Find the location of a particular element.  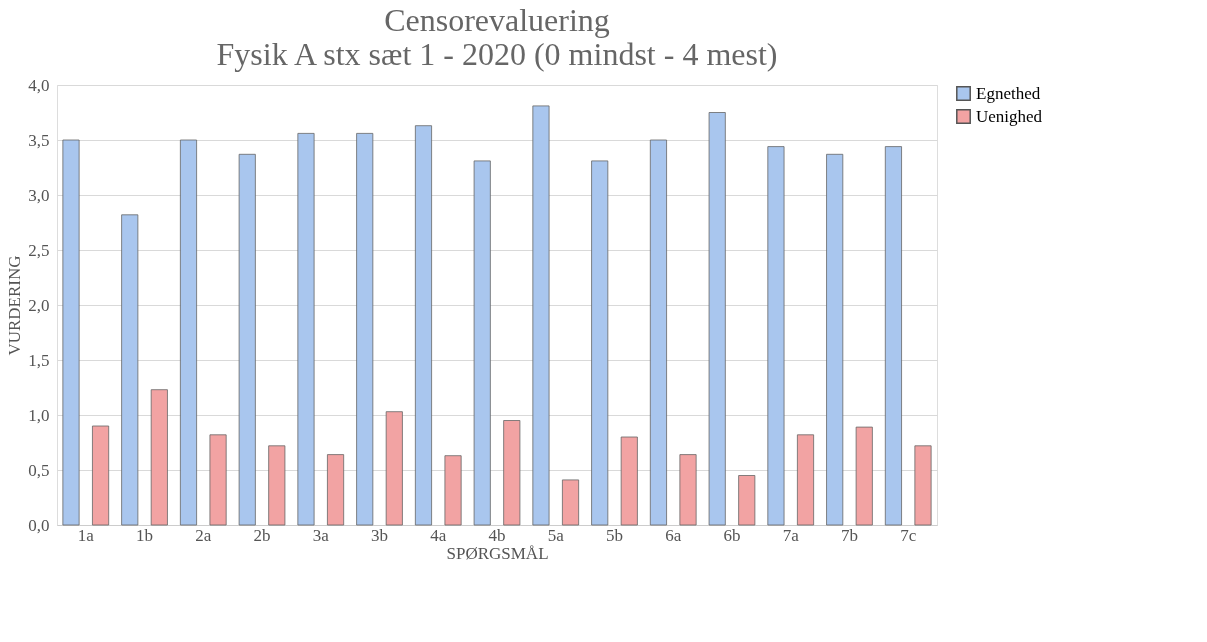

x-tick-label: 7b is located at coordinates (849, 535).